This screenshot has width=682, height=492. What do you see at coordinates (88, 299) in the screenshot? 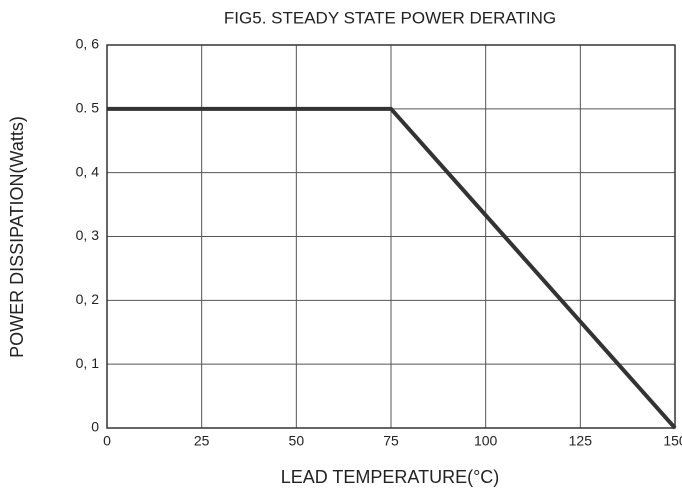
I see `y-tick-label: 0, 2` at bounding box center [88, 299].